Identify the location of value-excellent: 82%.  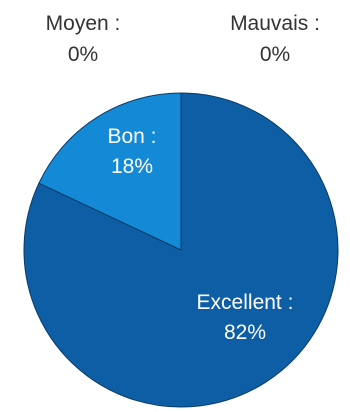
(245, 332).